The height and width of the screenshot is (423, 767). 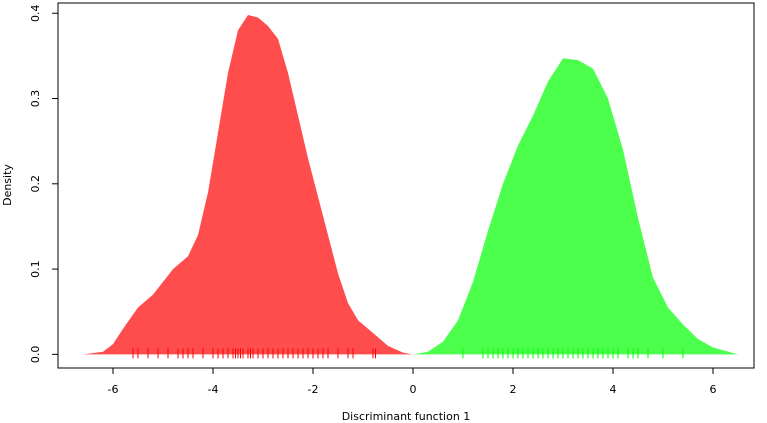 I want to click on x-tick-label: -6, so click(x=113, y=389).